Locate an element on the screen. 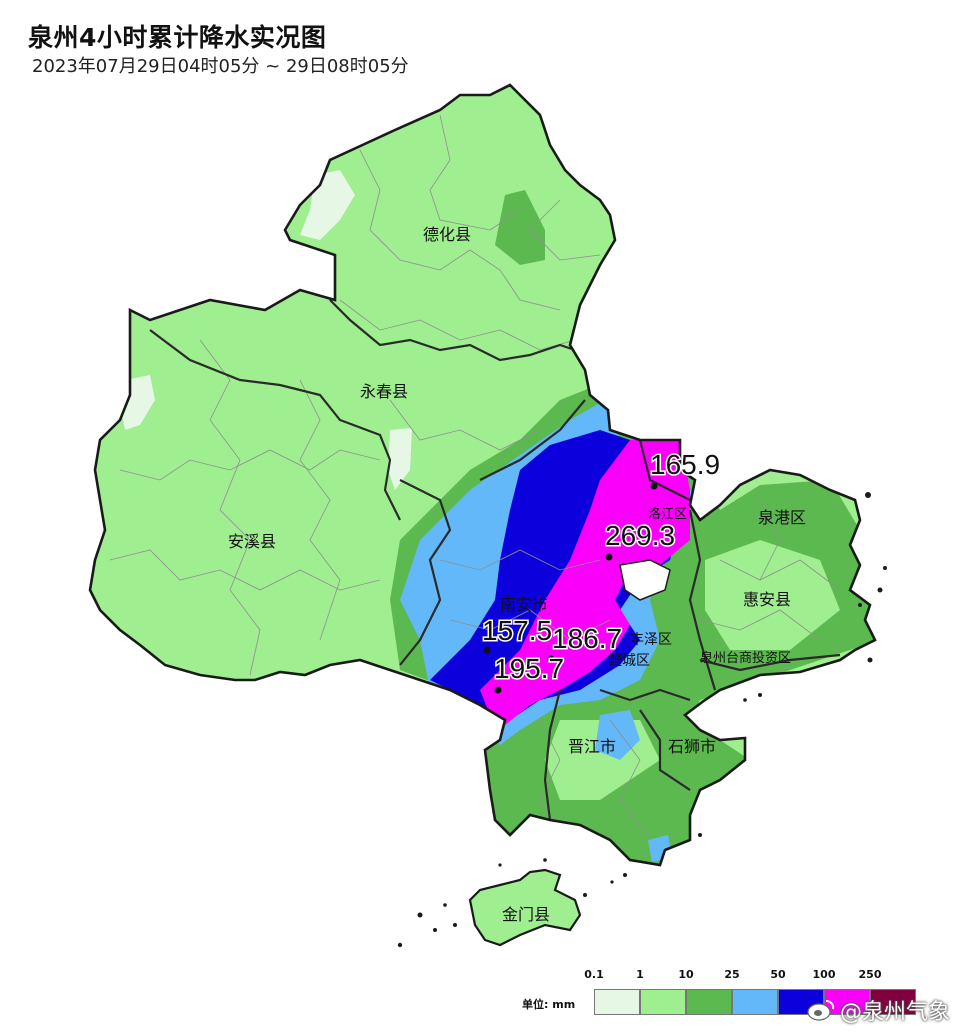  station-value-1: 165.9 is located at coordinates (685, 464).